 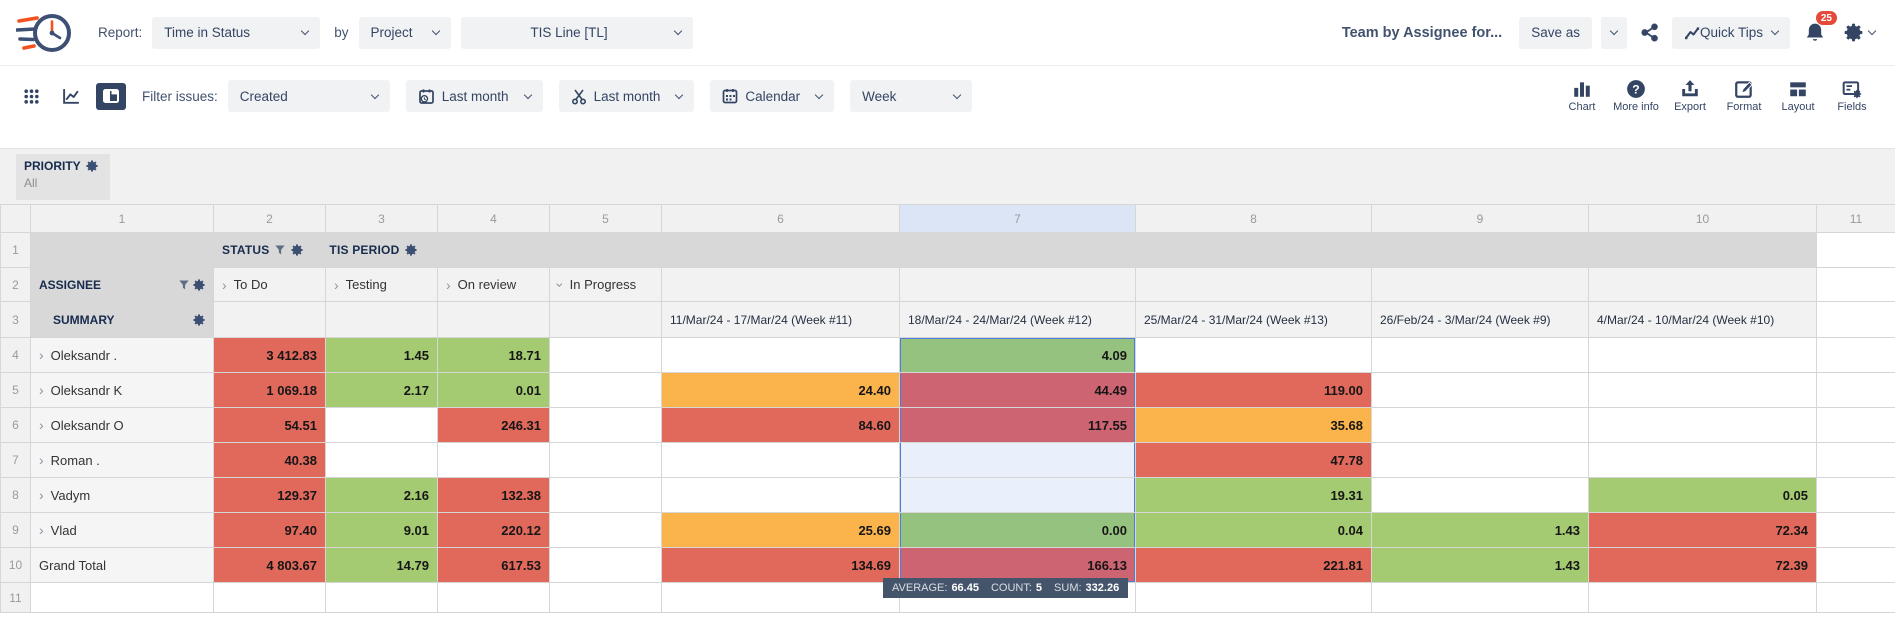 I want to click on assignee-cell: › Oleksandr ., so click(x=122, y=355).